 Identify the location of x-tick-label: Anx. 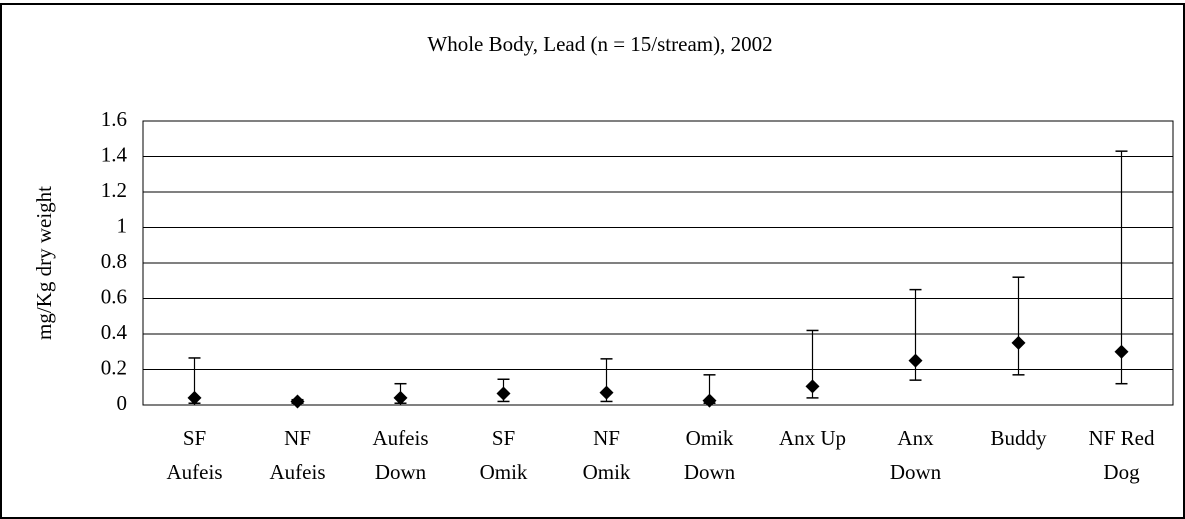
(915, 438).